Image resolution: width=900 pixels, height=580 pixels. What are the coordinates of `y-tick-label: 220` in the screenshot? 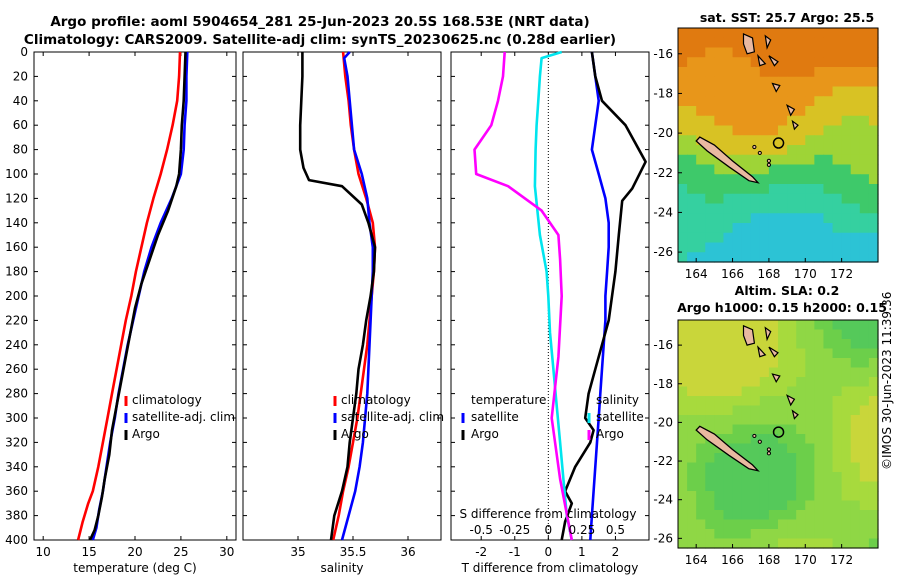 It's located at (16, 320).